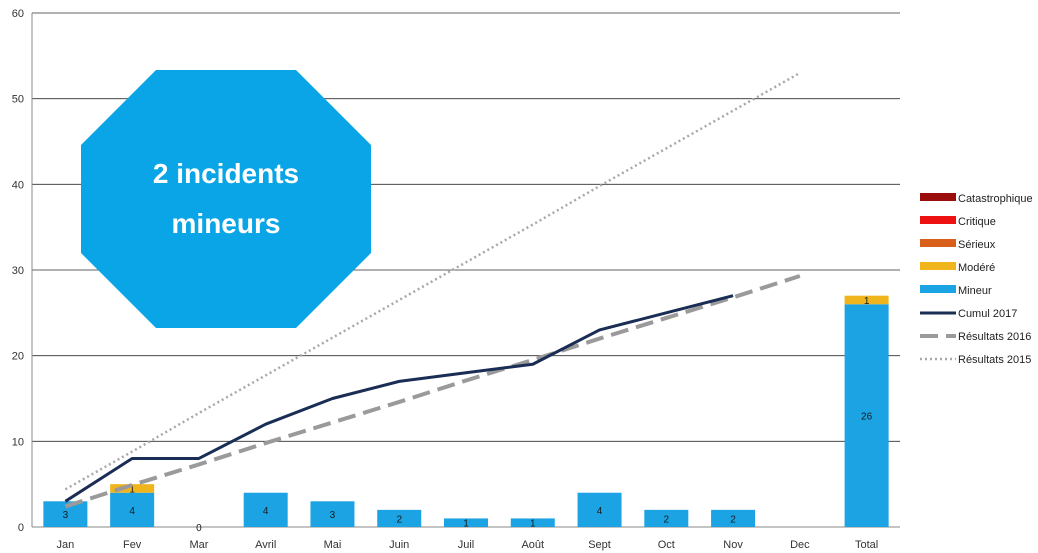 The height and width of the screenshot is (553, 1038). I want to click on y-tick-20: 20, so click(18, 357).